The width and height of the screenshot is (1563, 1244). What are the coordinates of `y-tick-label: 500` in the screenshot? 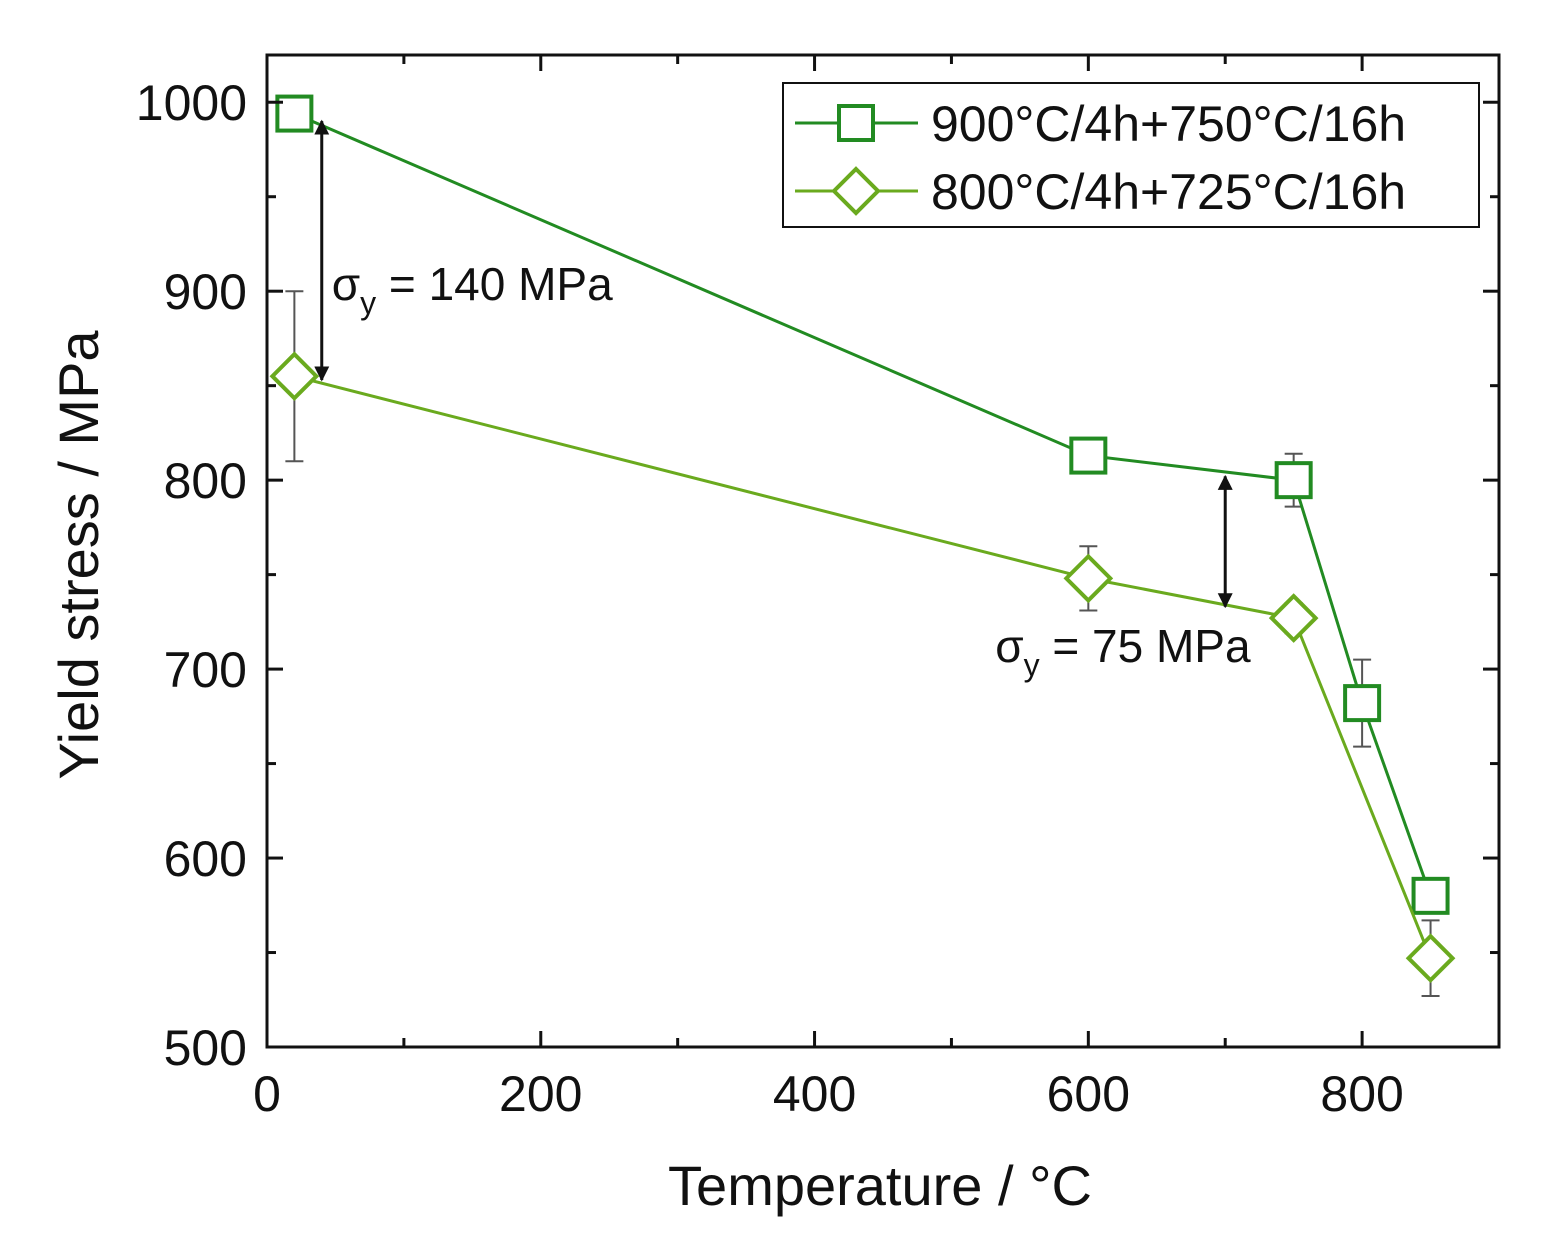 It's located at (205, 1048).